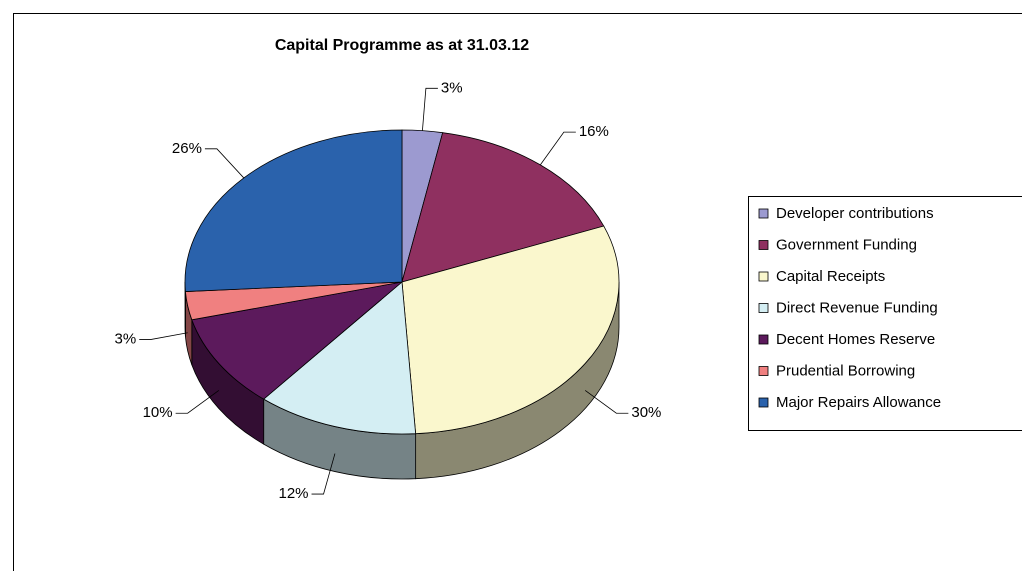 This screenshot has width=1022, height=571. Describe the element at coordinates (858, 402) in the screenshot. I see `legend-label: Major Repairs Allowance` at that location.